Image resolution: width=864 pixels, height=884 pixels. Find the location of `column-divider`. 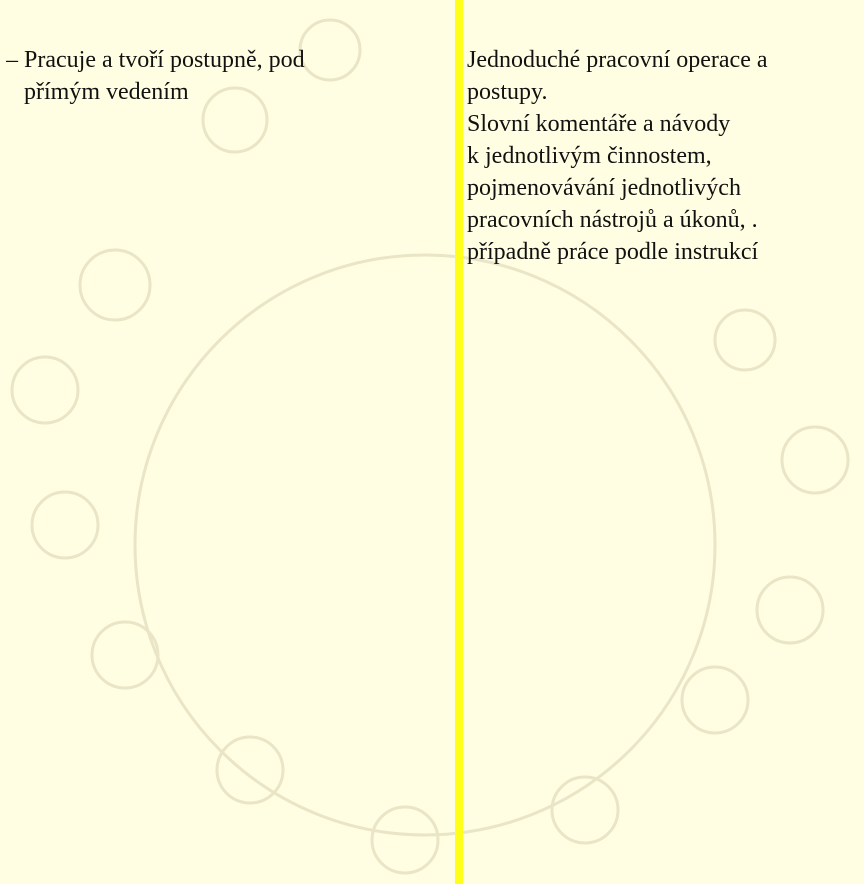

column-divider is located at coordinates (459, 442).